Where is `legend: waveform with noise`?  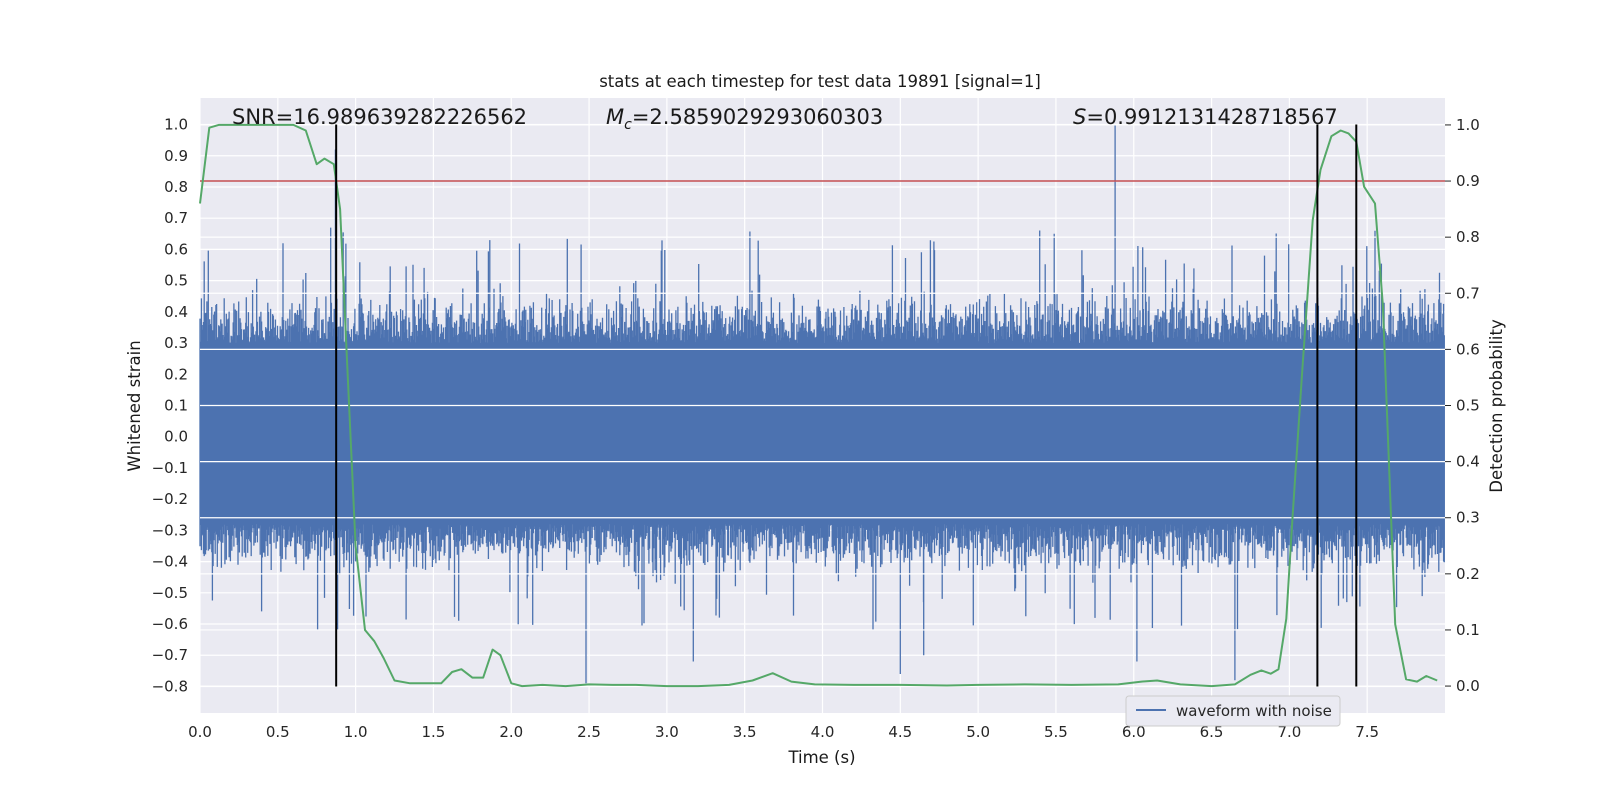 legend: waveform with noise is located at coordinates (1233, 711).